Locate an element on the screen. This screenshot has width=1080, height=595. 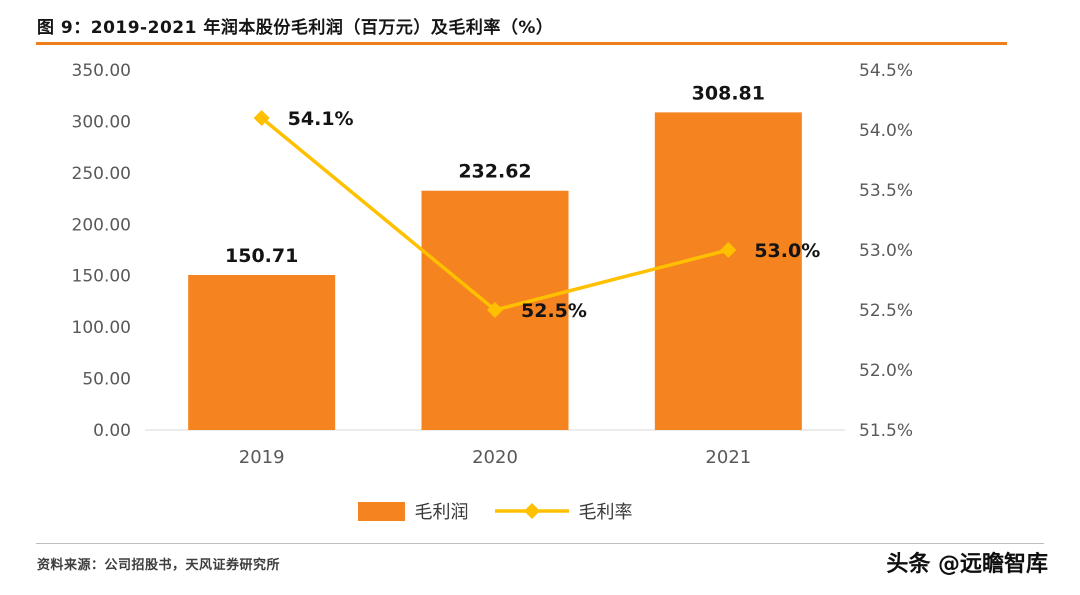
chart-title: 图 9：2019-2021 年润本股份毛利润（百万元）及毛利率（%） is located at coordinates (295, 28).